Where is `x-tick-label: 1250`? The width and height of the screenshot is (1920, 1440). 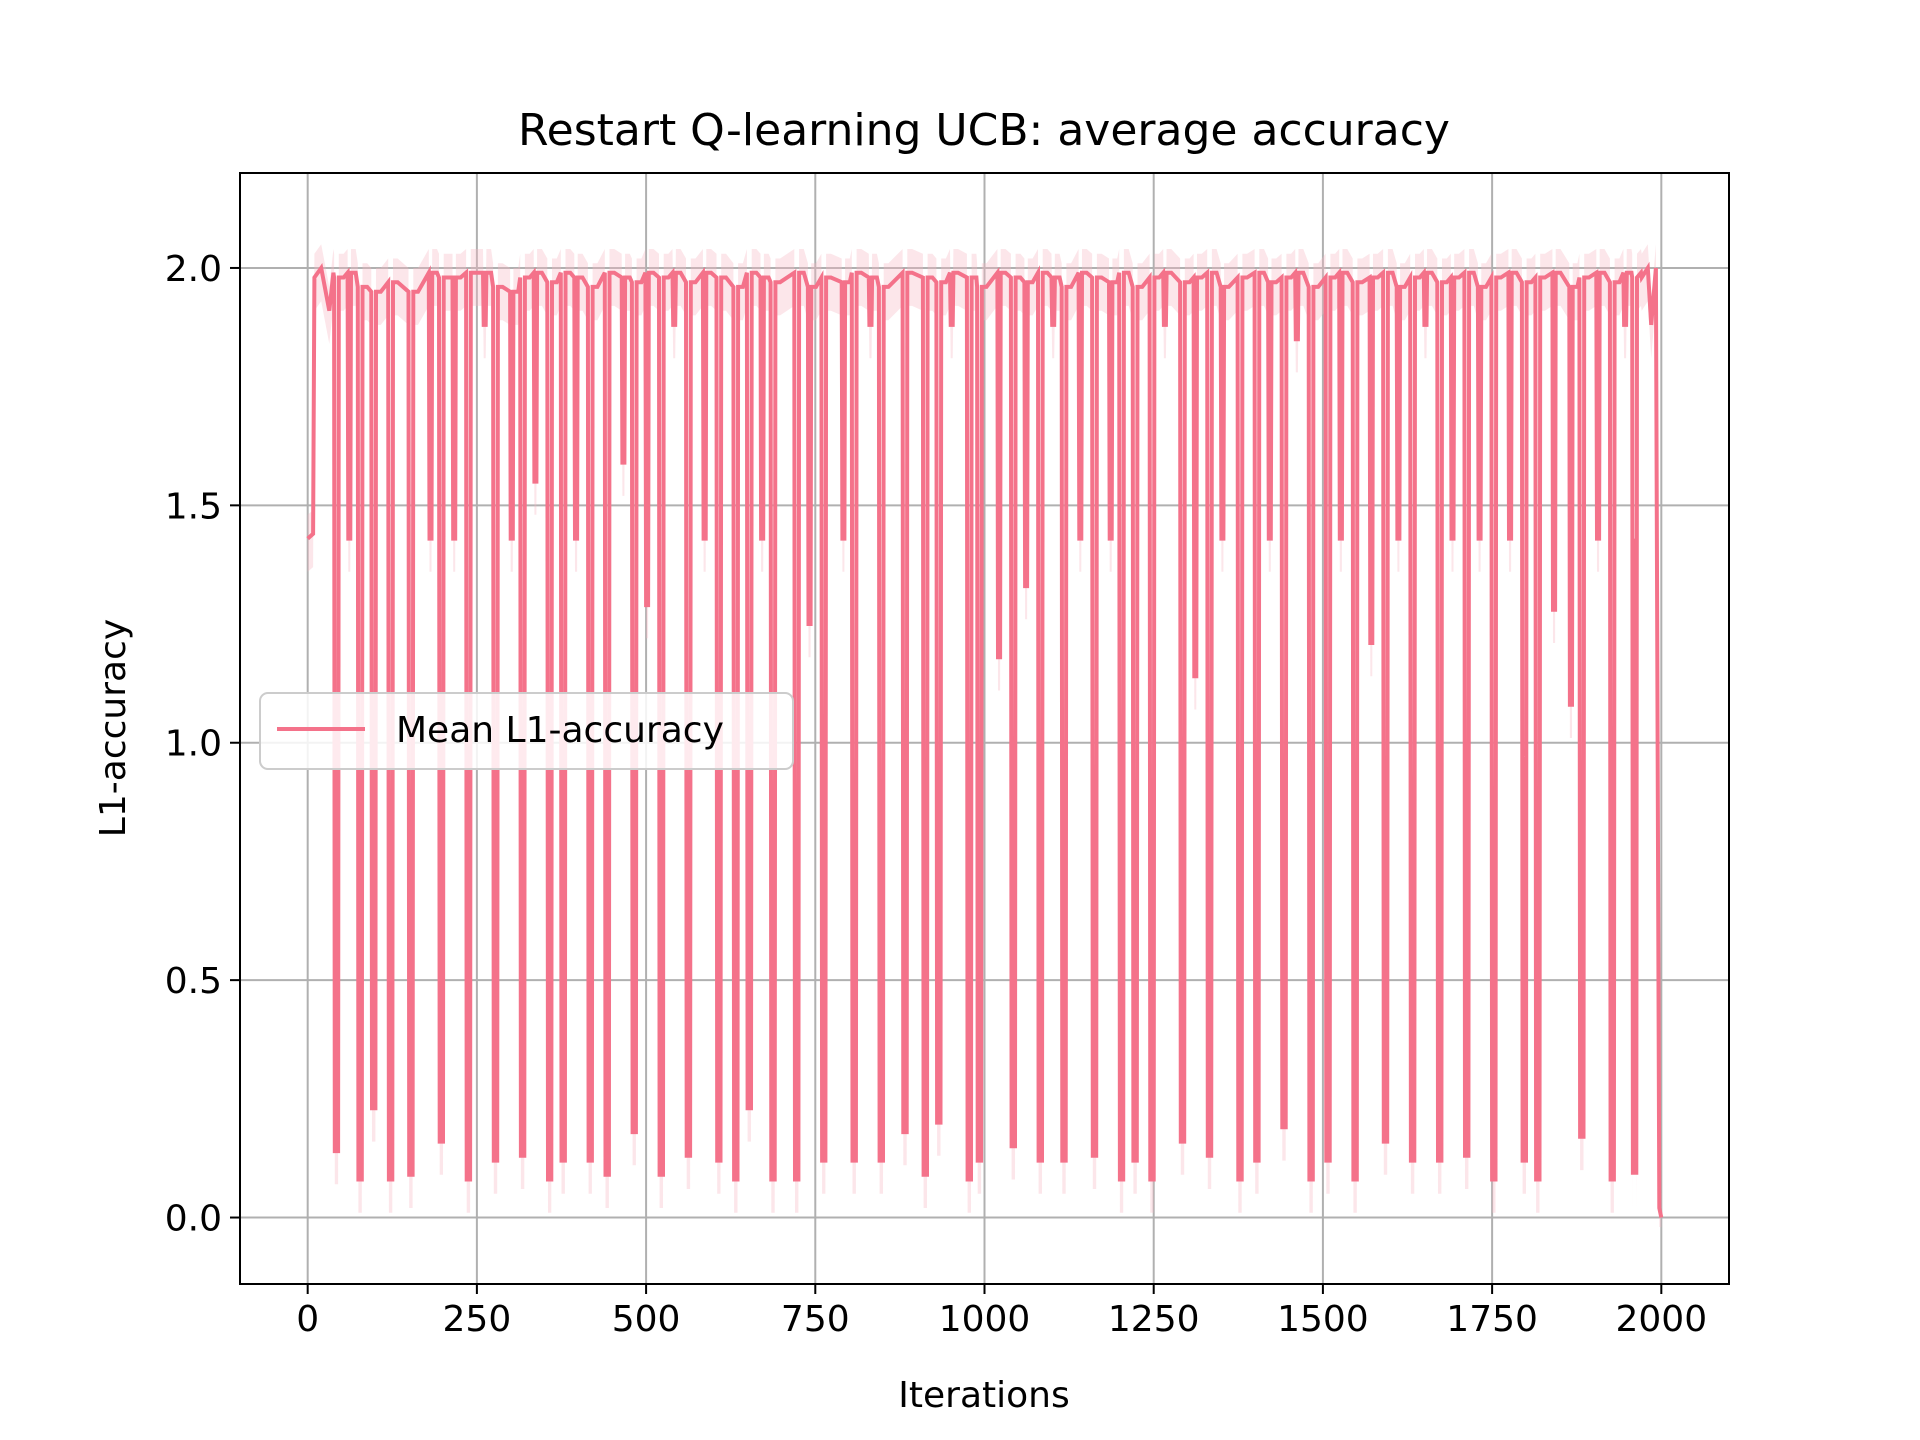
x-tick-label: 1250 is located at coordinates (1154, 1319).